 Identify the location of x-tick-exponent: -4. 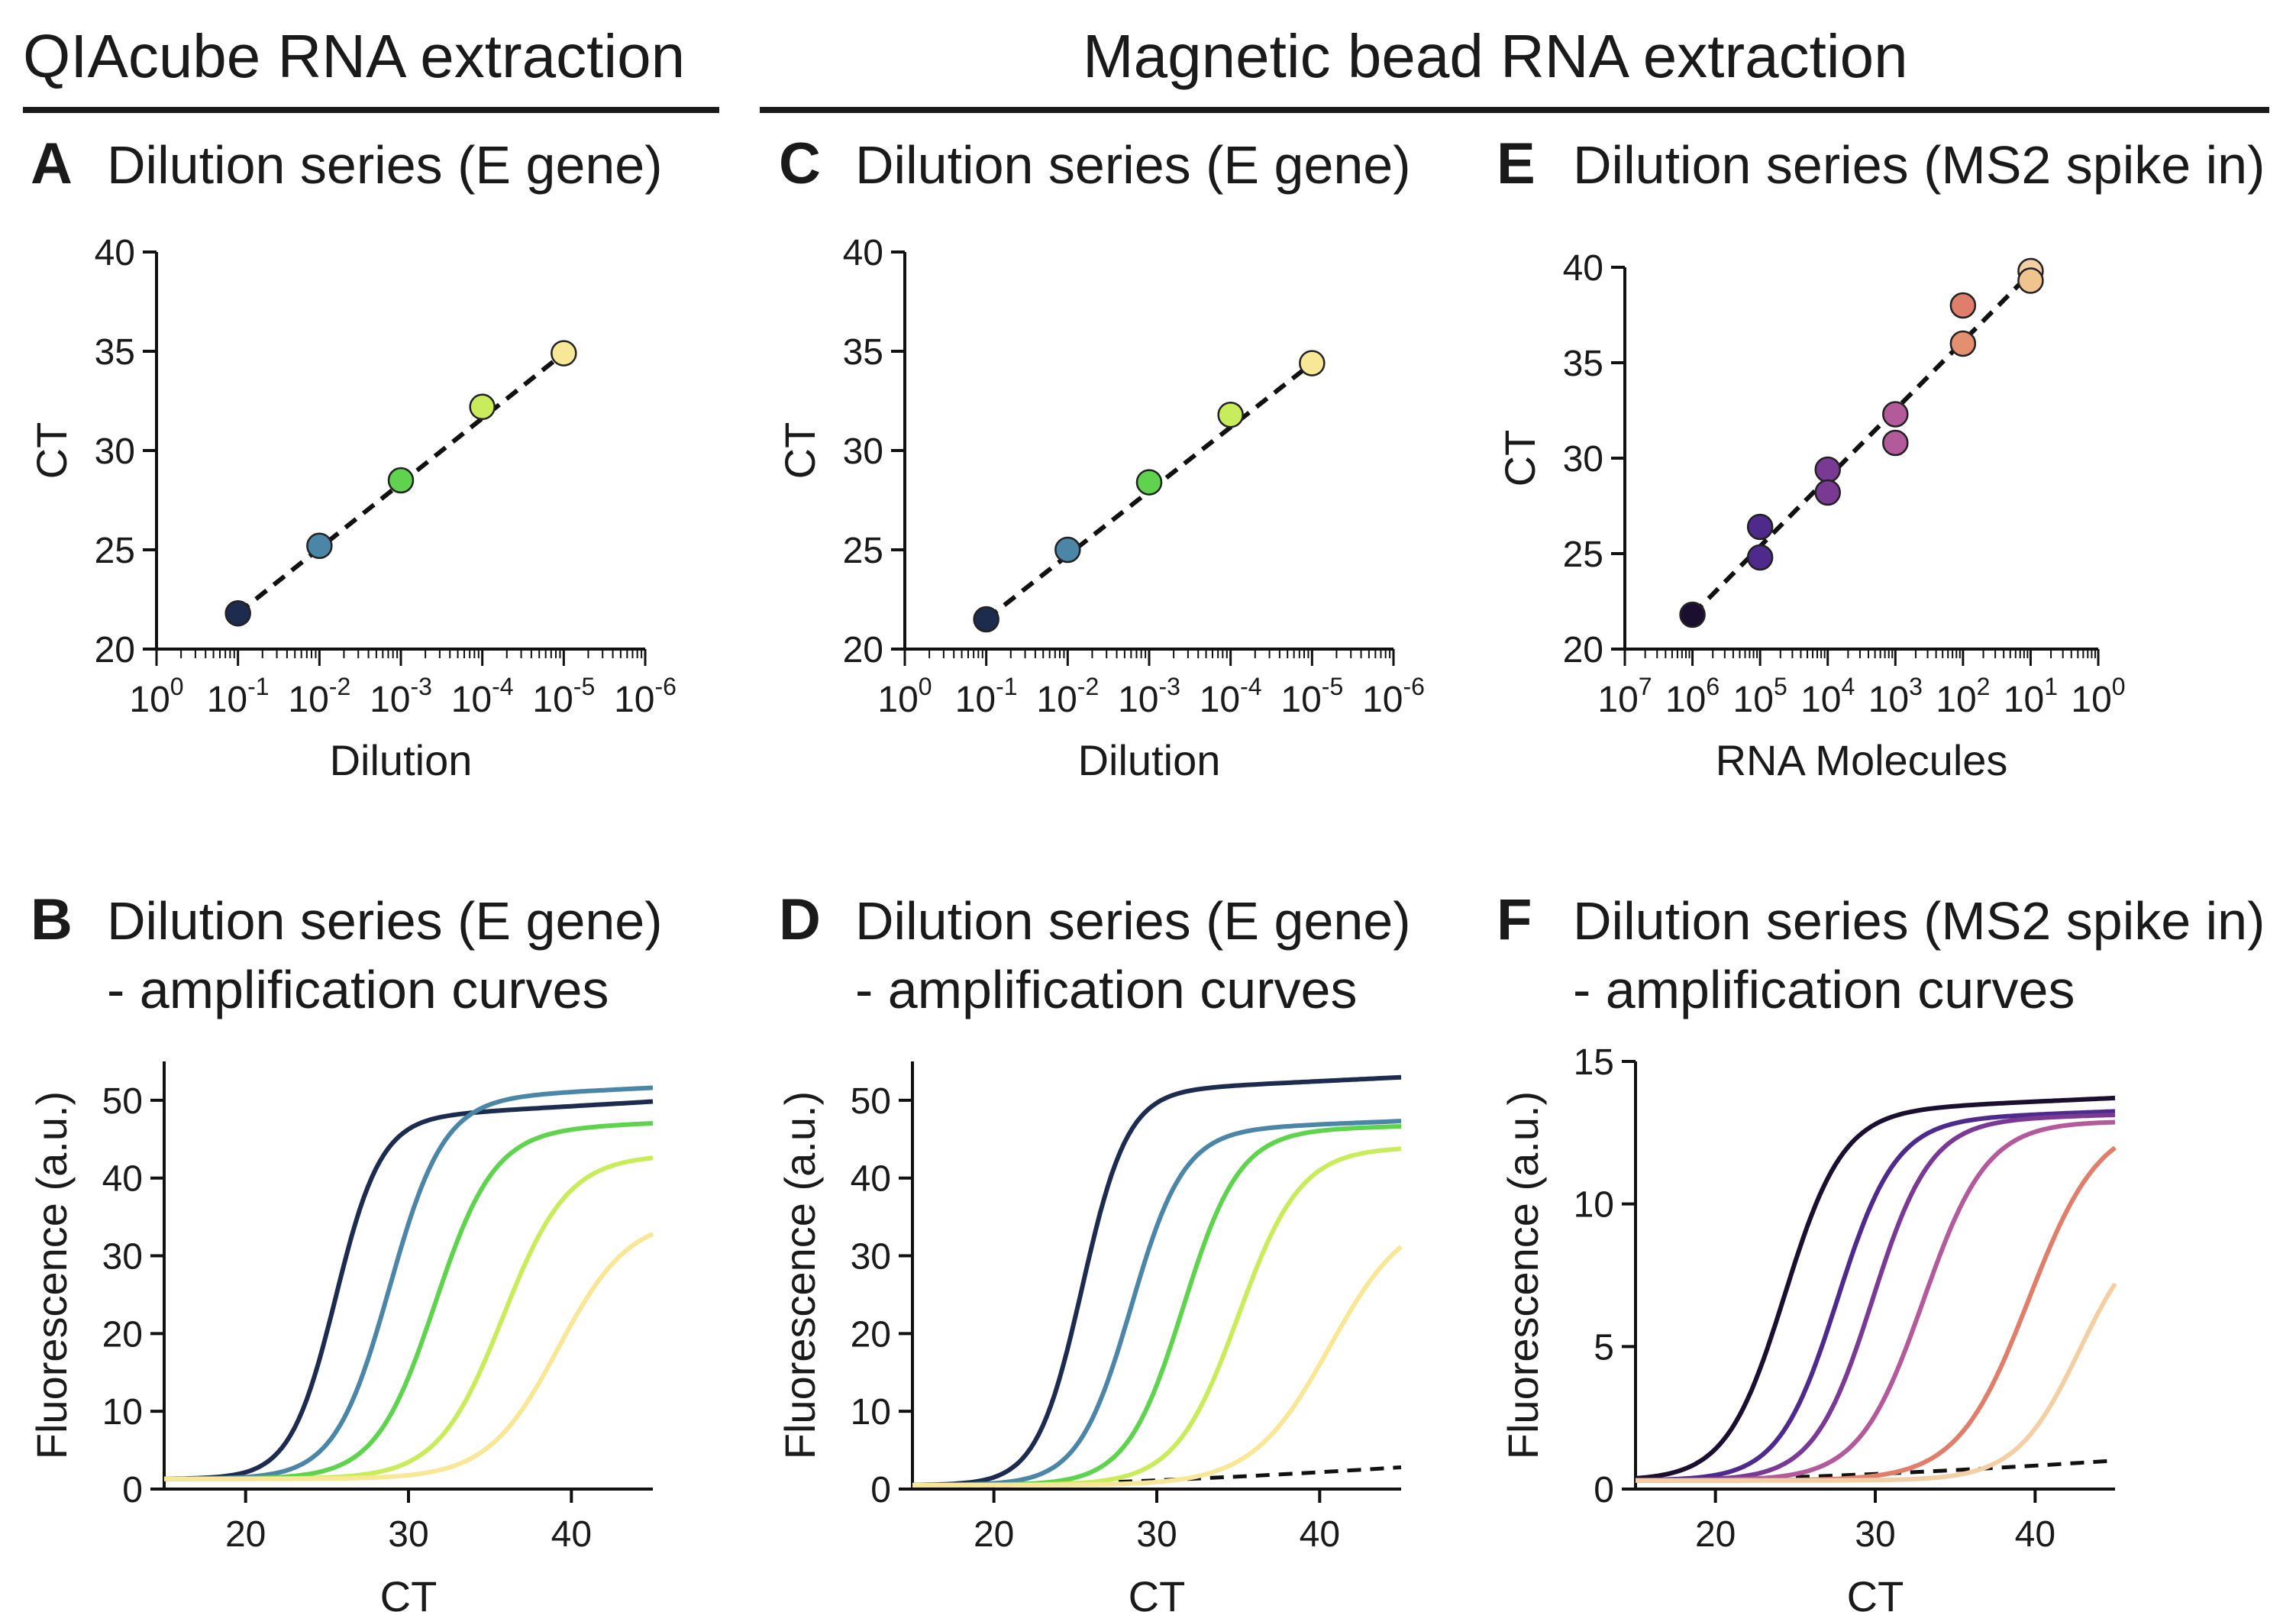
(1250, 686).